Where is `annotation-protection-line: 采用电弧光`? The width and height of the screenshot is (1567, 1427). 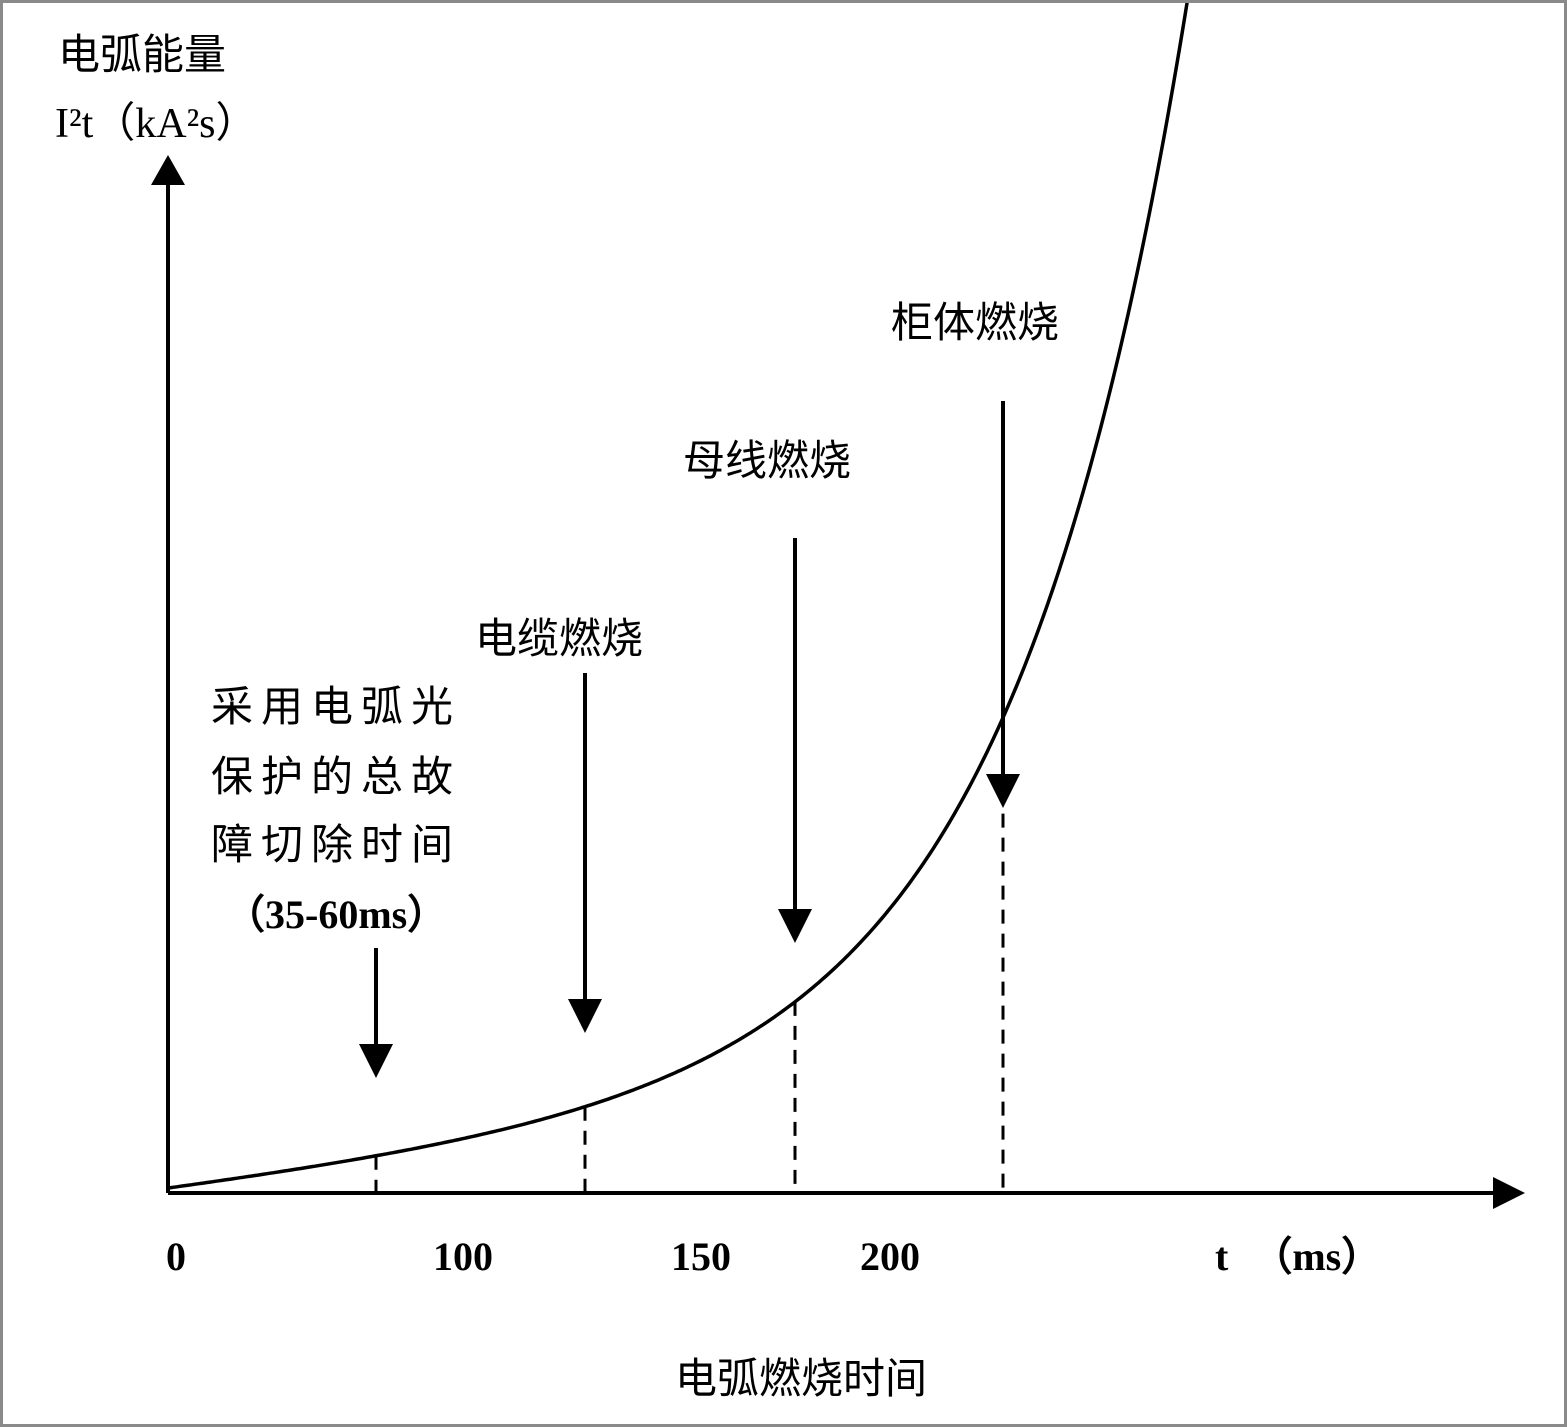 annotation-protection-line: 采用电弧光 is located at coordinates (336, 708).